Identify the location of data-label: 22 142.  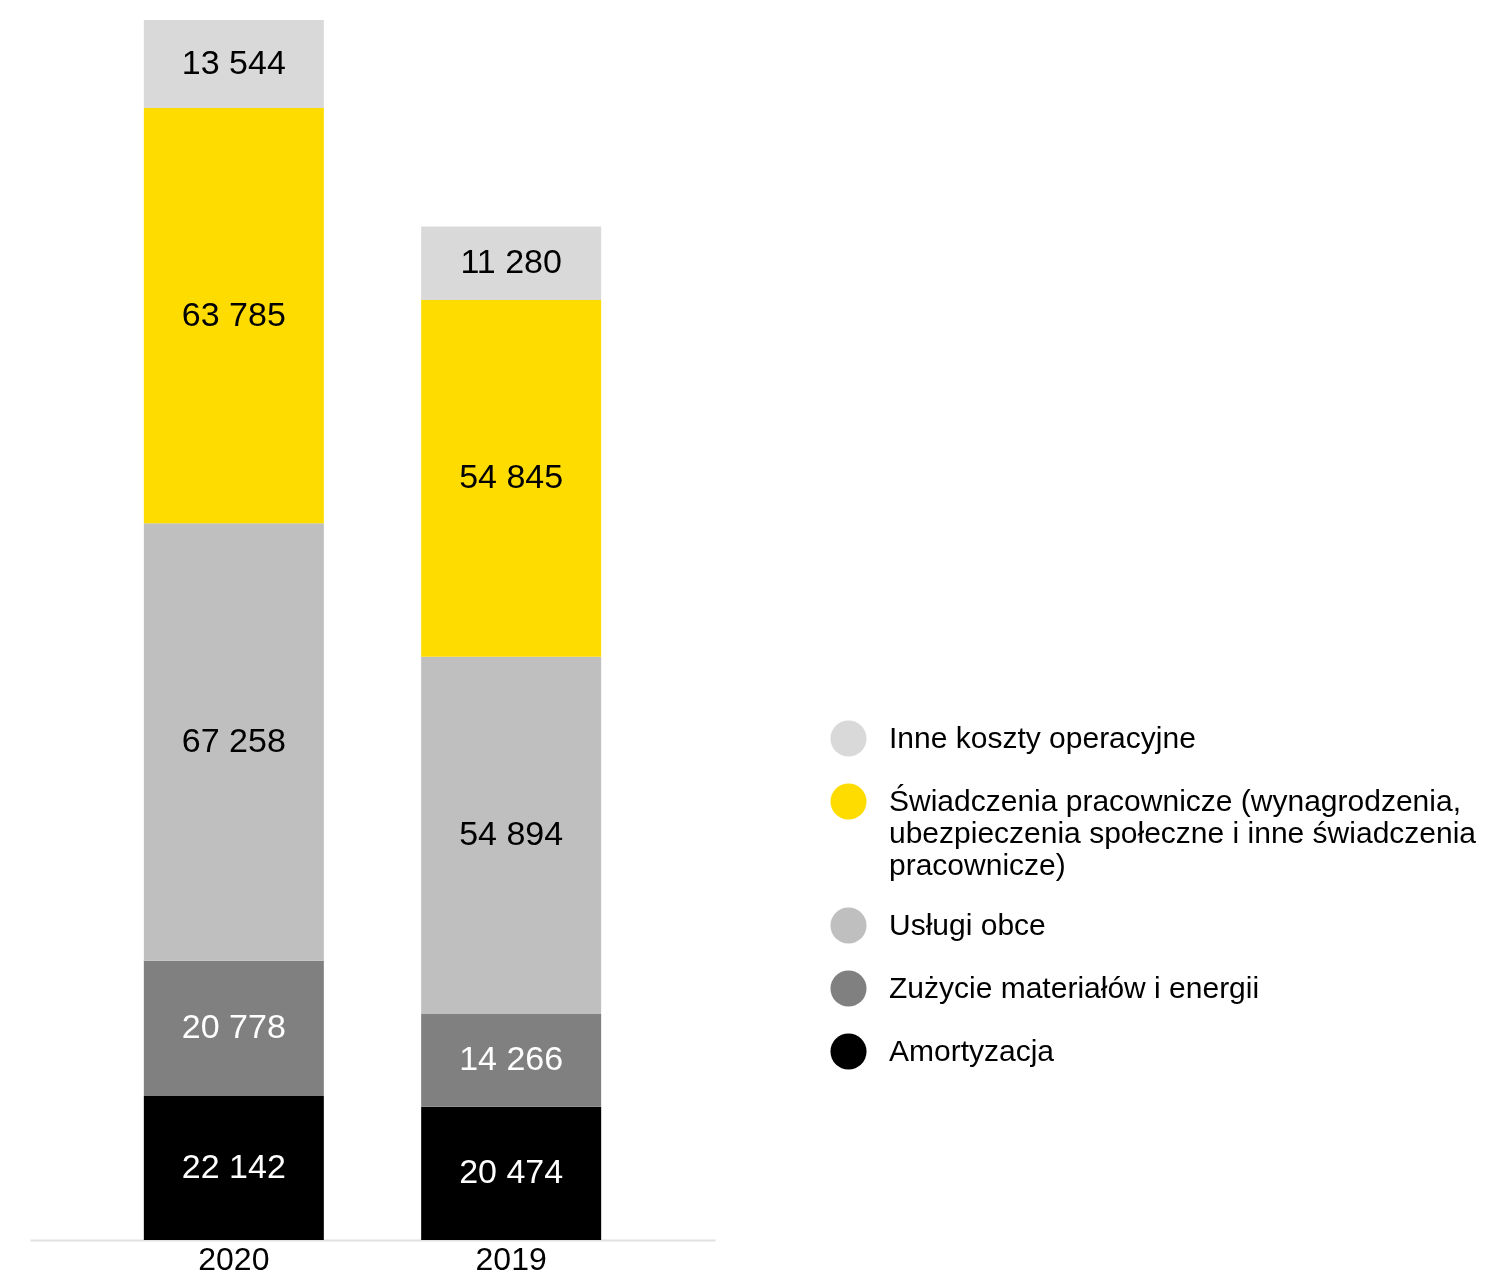
(233, 1165).